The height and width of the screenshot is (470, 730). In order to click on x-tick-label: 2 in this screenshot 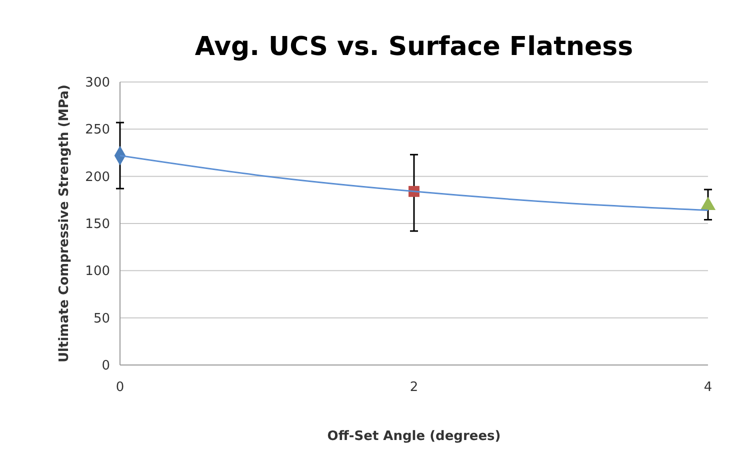, I will do `click(414, 387)`.